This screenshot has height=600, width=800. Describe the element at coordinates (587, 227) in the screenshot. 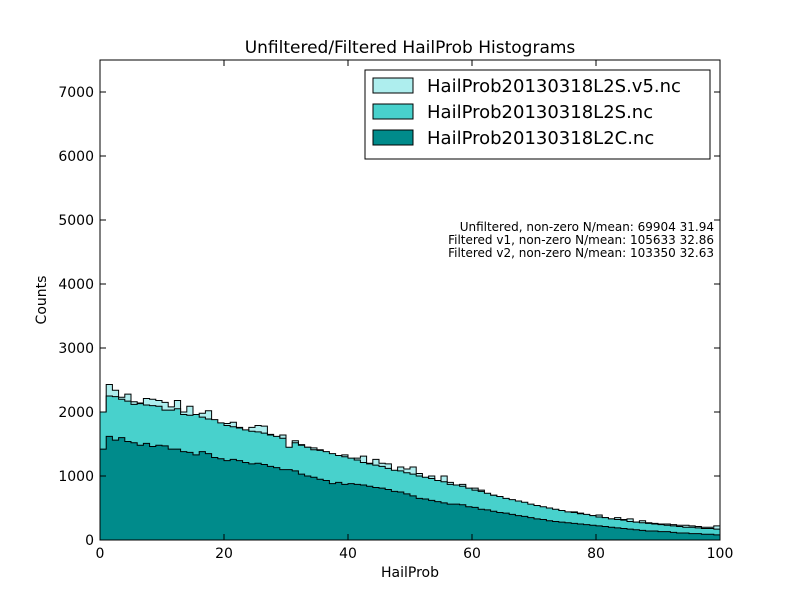

I see `stats-annotation: Unfiltered, non-zero N/mean: 69904 31.94` at that location.